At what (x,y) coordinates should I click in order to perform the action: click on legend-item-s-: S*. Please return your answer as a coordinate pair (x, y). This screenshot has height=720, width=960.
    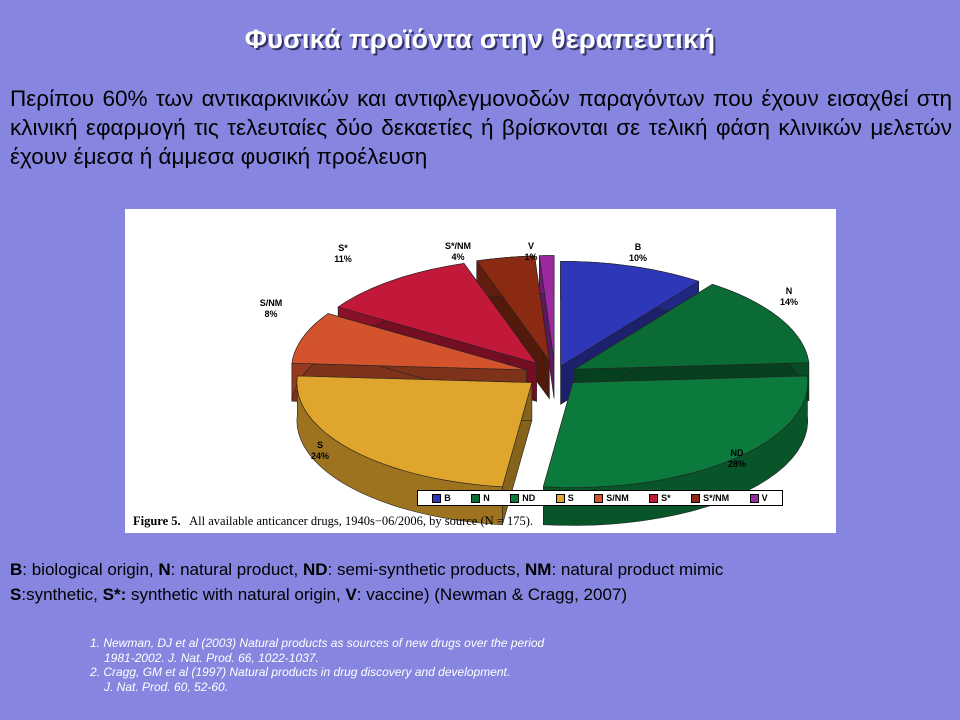
    Looking at the image, I should click on (660, 498).